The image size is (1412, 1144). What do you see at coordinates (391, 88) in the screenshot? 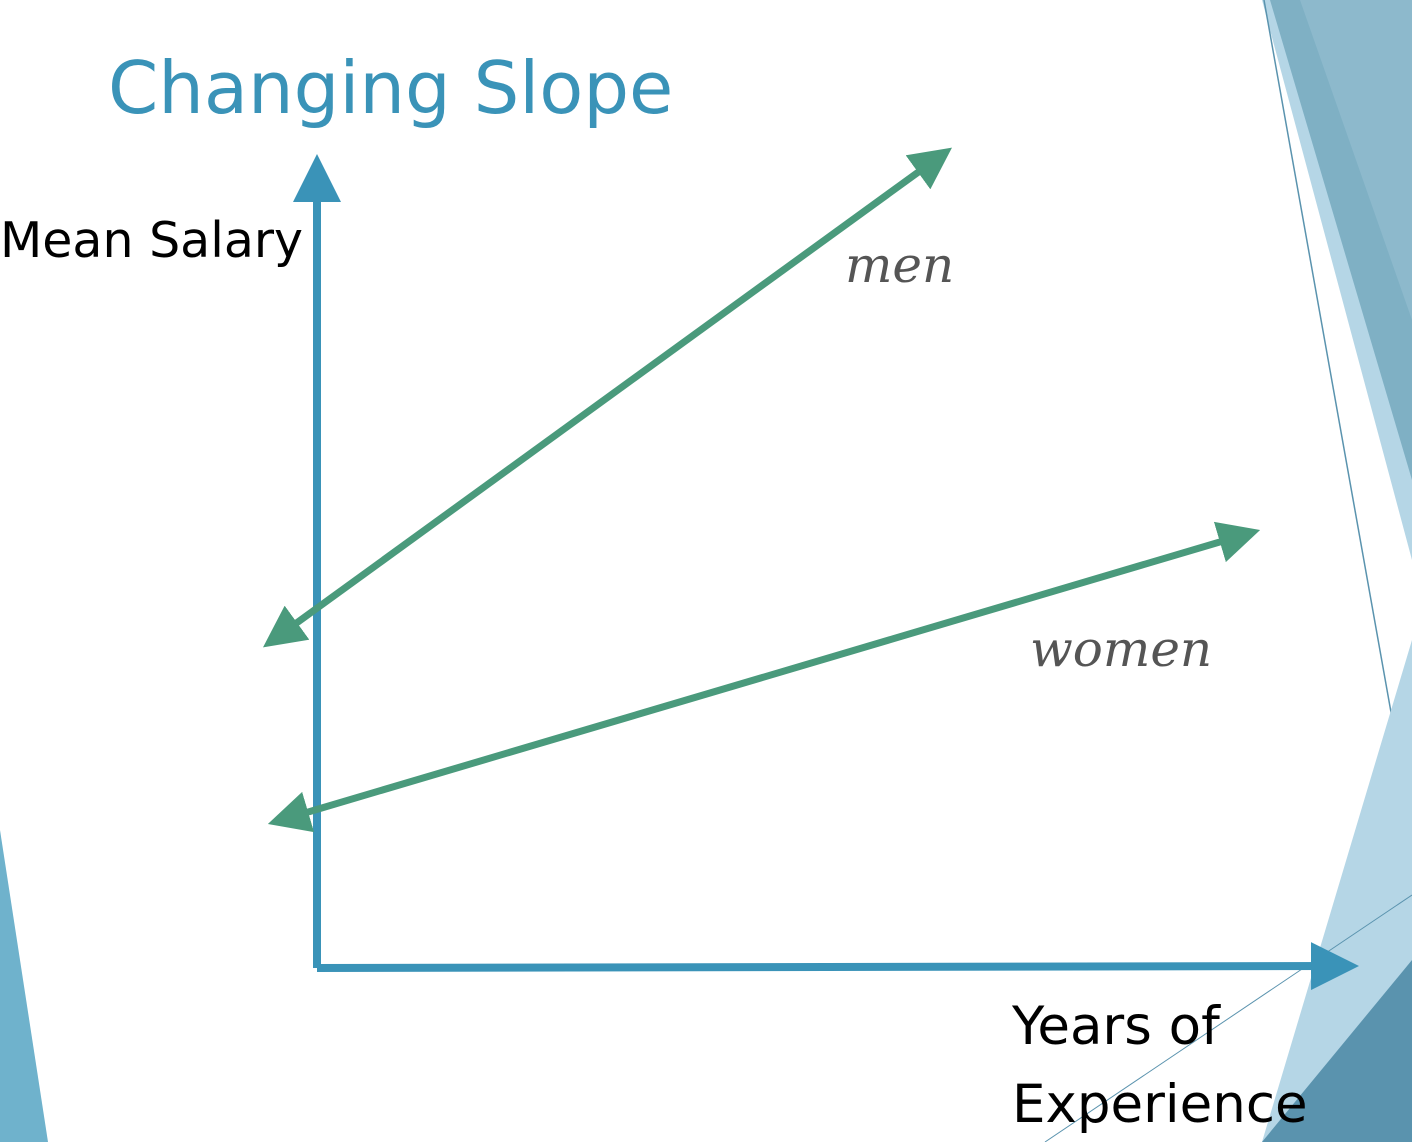
I see `slide-title: Changing Slope` at bounding box center [391, 88].